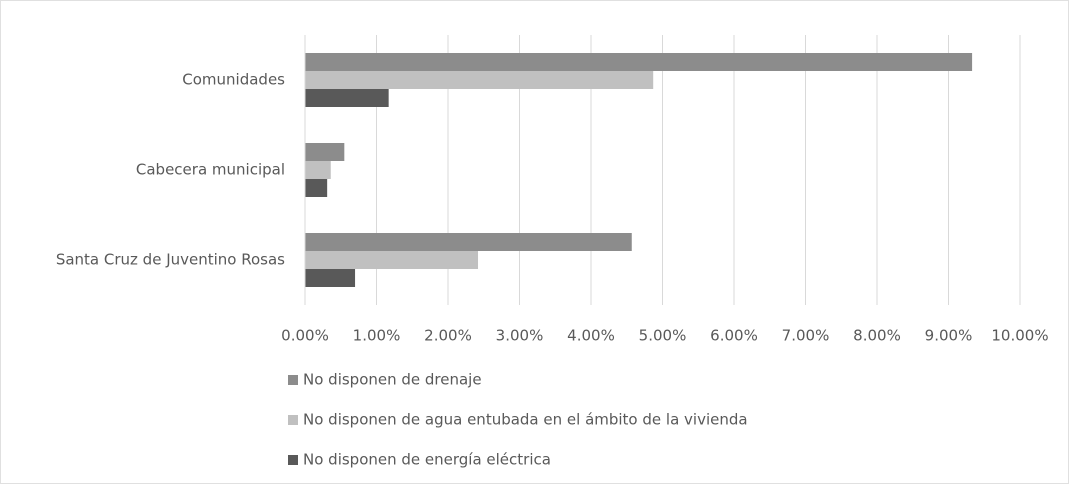 The width and height of the screenshot is (1069, 488). I want to click on x-tick-label: 4.00%, so click(591, 336).